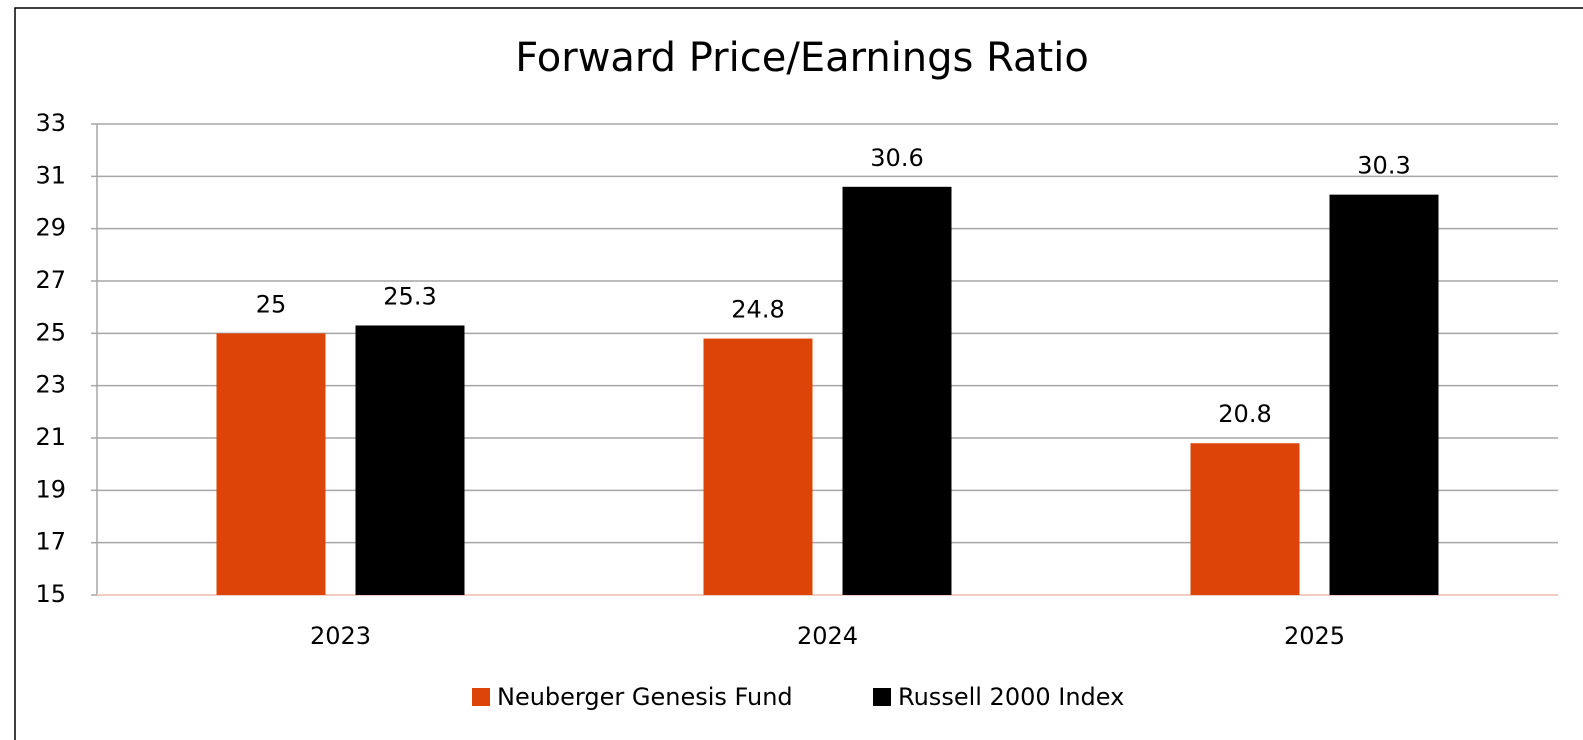 This screenshot has width=1583, height=740. I want to click on legend-label: Russell 2000 Index, so click(1011, 697).